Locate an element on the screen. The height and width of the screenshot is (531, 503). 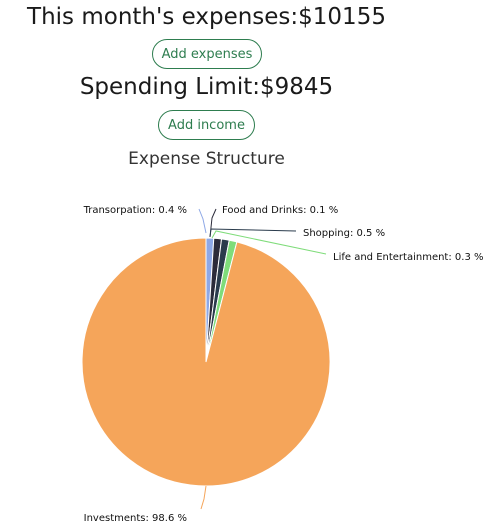
monthly-expenses-heading: This month's expenses:$10155 is located at coordinates (206, 17).